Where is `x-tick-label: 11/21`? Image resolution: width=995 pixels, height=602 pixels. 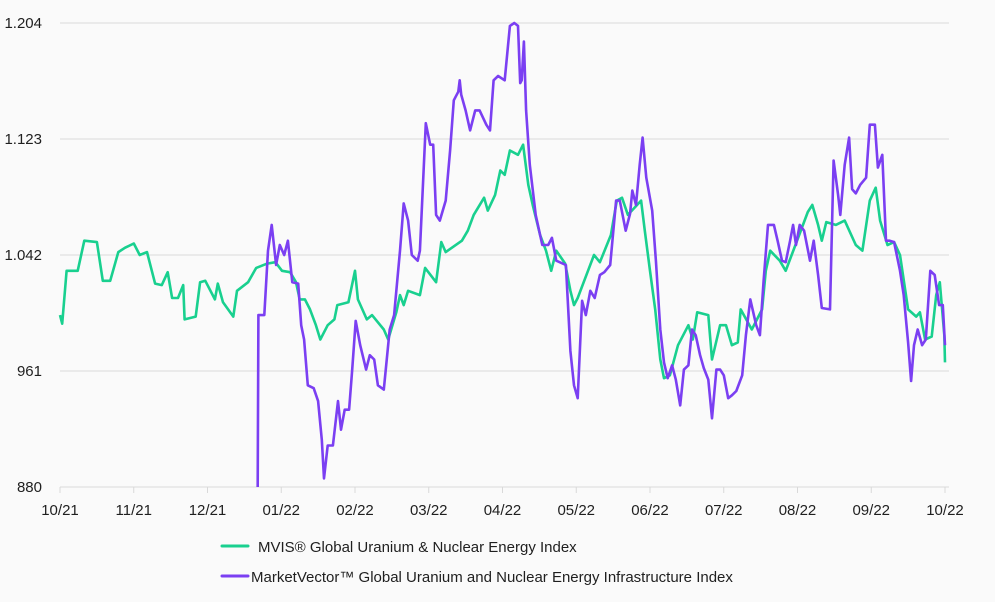
x-tick-label: 11/21 is located at coordinates (134, 510).